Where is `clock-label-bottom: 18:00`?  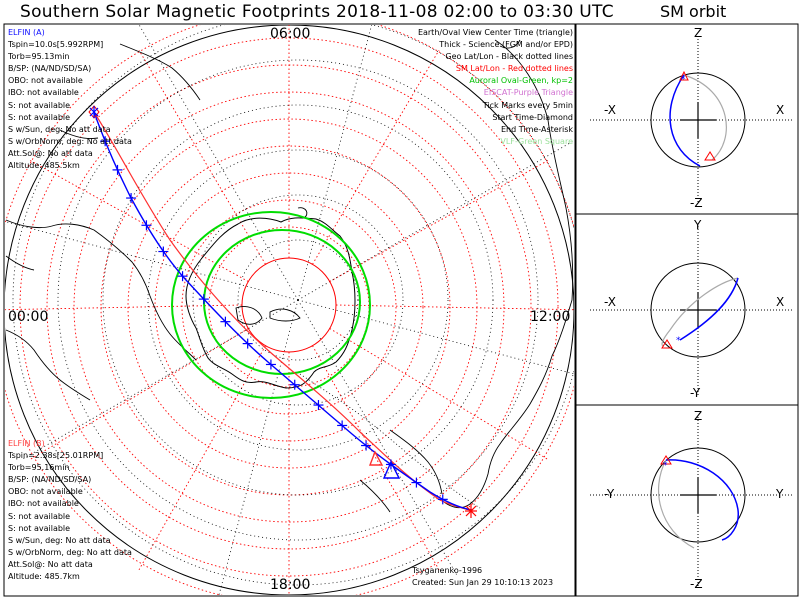 clock-label-bottom: 18:00 is located at coordinates (290, 585).